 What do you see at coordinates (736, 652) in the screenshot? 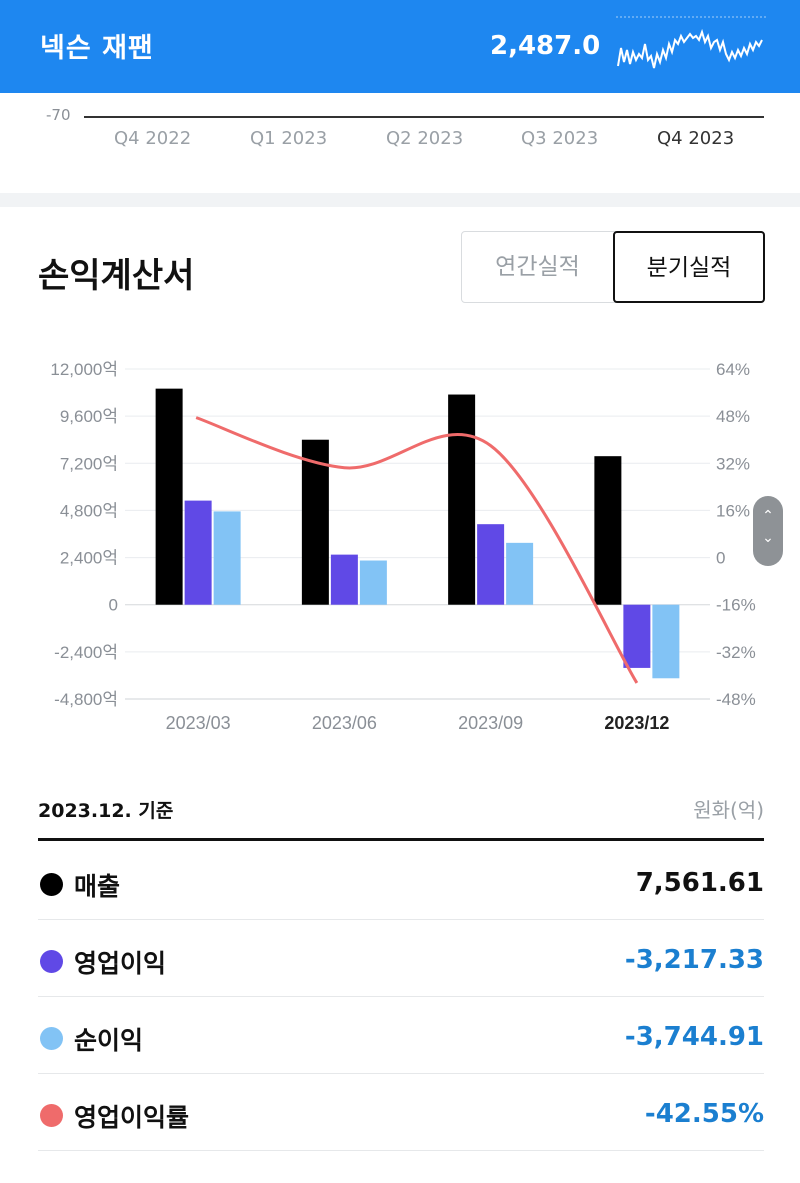
I see `y-right-tick-label: -32%` at bounding box center [736, 652].